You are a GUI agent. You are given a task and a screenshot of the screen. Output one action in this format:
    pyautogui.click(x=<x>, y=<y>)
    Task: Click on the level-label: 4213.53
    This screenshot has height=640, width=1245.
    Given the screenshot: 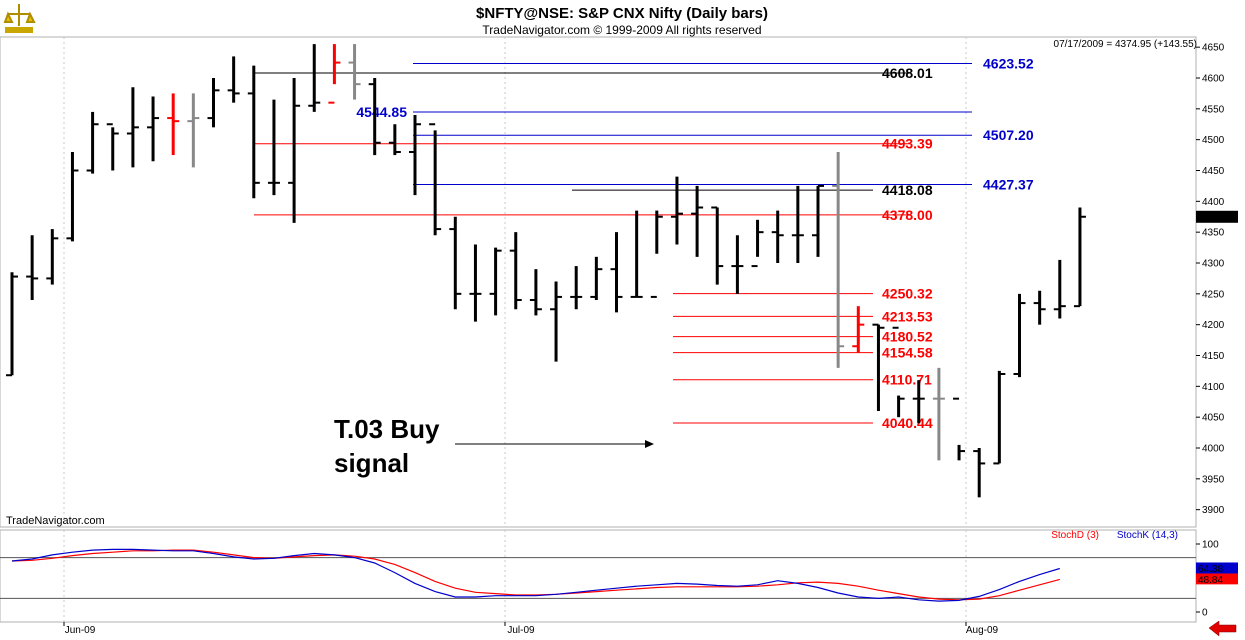 What is the action you would take?
    pyautogui.click(x=907, y=316)
    